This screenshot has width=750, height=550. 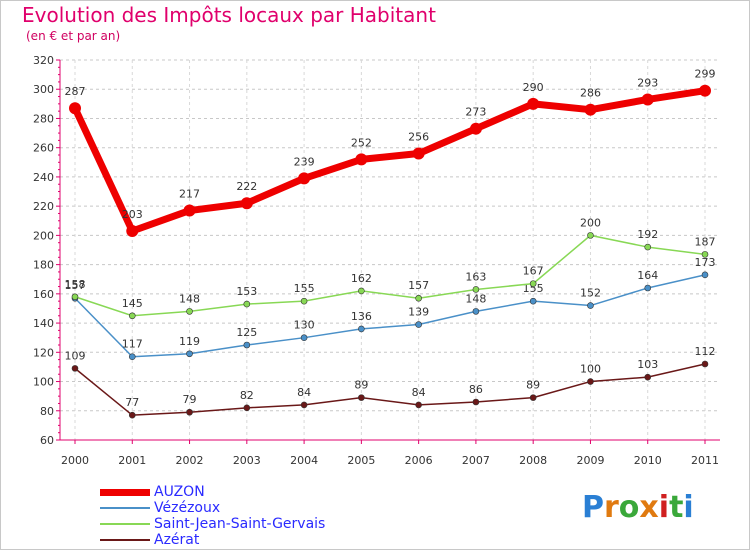 What do you see at coordinates (229, 15) in the screenshot?
I see `chart-title: Evolution des Impôts locaux par Habitant` at bounding box center [229, 15].